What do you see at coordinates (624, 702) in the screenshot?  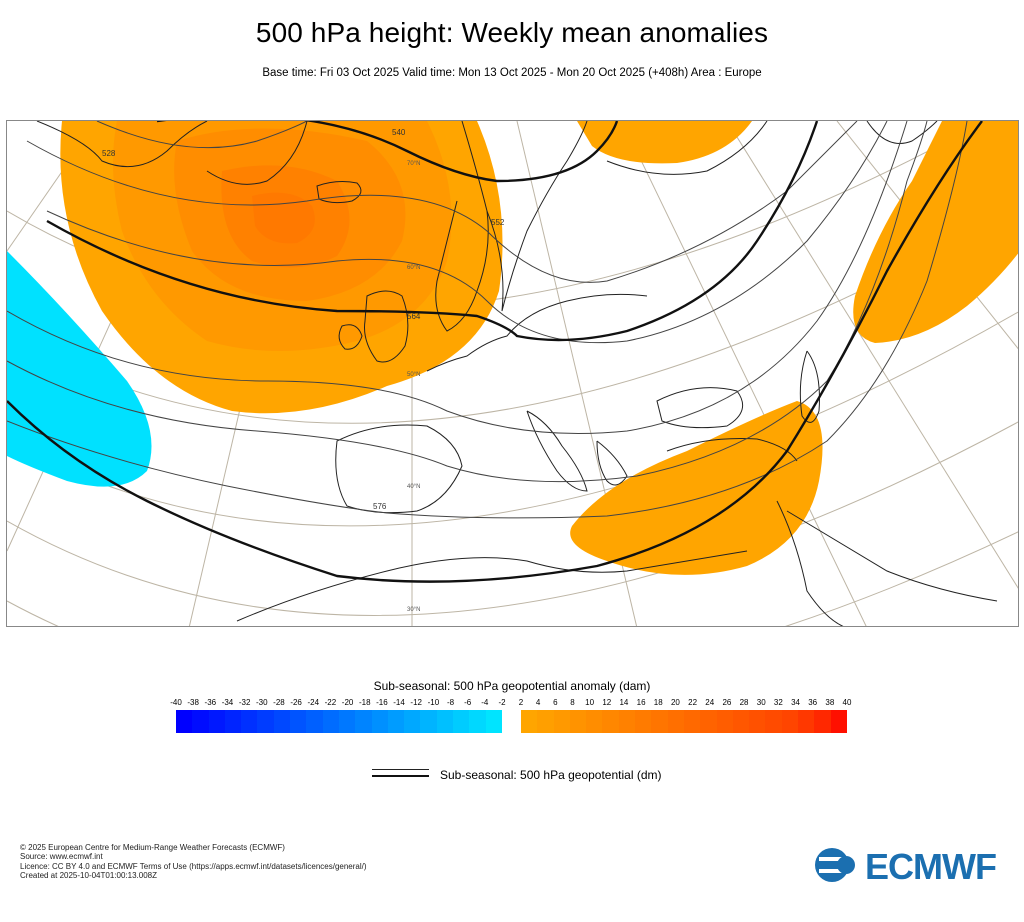 I see `colorbar-tick-label: 14` at bounding box center [624, 702].